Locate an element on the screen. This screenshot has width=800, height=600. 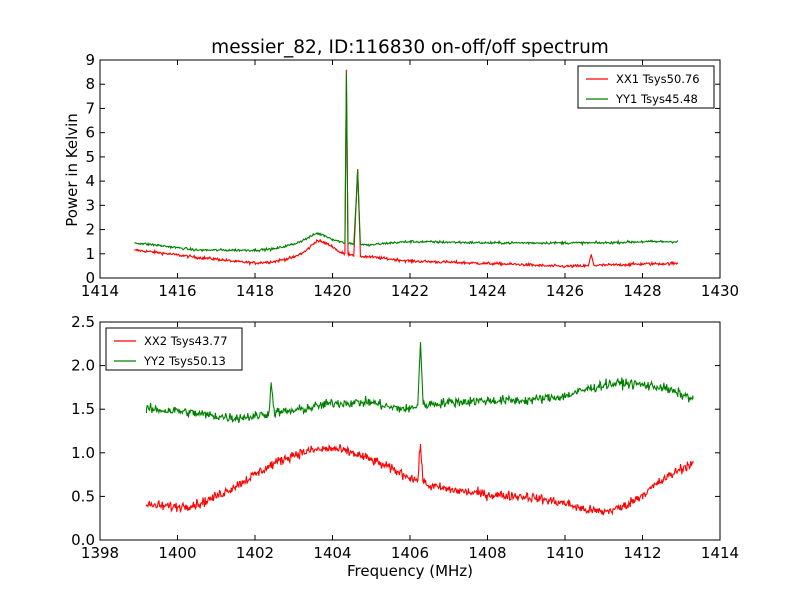
x-tick-label: 1426 is located at coordinates (565, 291).